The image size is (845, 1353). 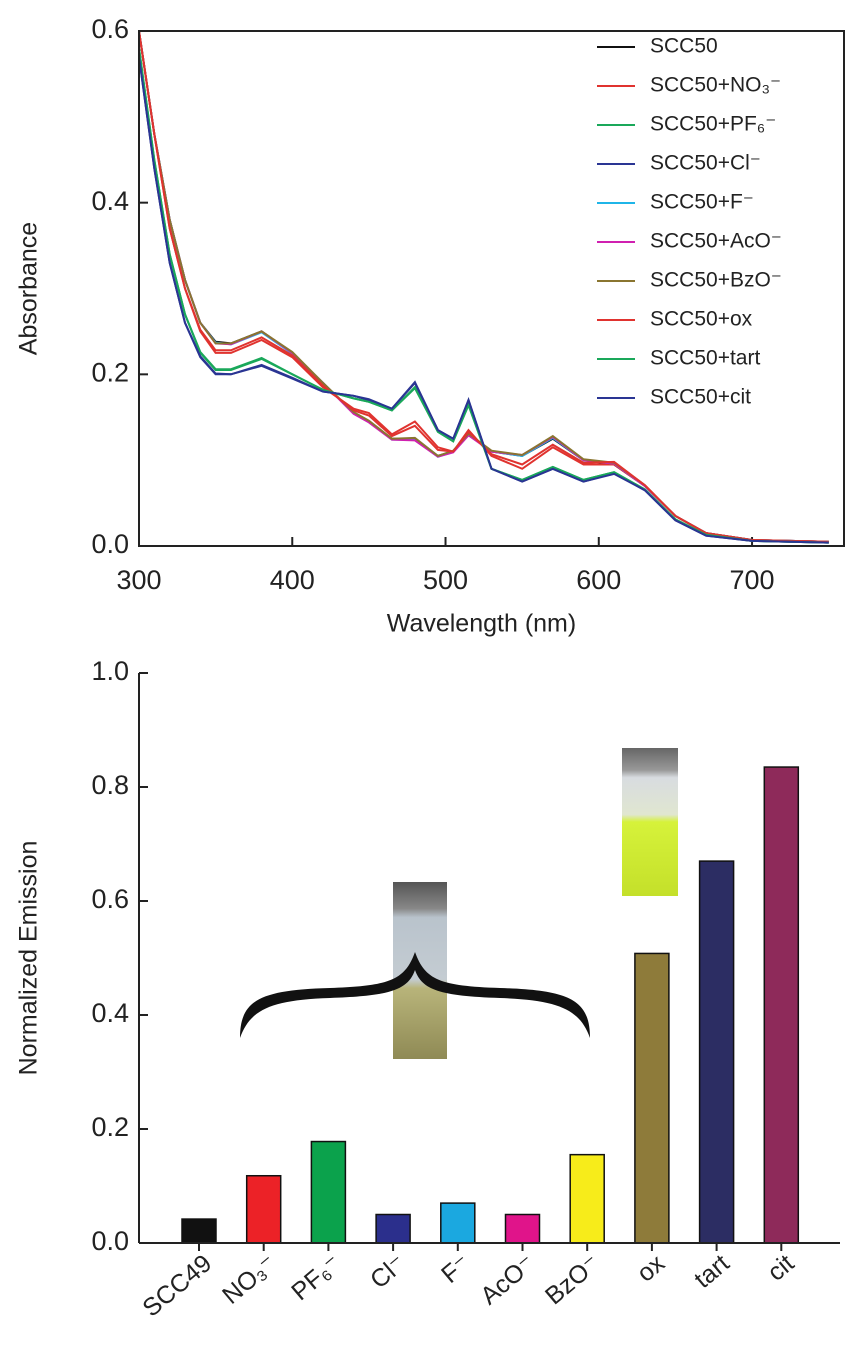 What do you see at coordinates (29, 288) in the screenshot?
I see `y-axis-title: Absorbance` at bounding box center [29, 288].